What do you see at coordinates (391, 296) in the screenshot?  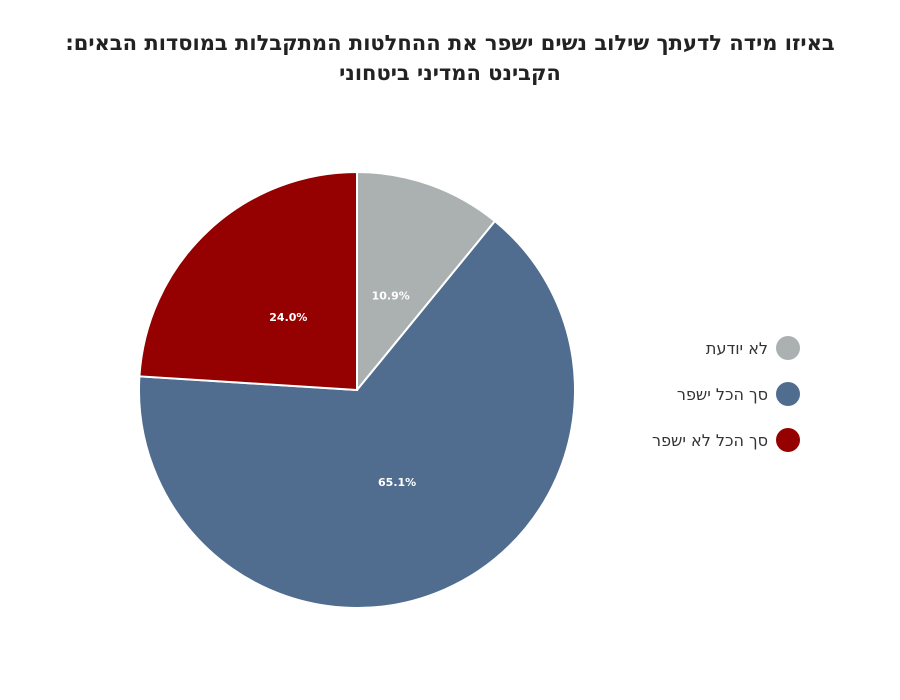 I see `data-label-dont-know: 10.9%` at bounding box center [391, 296].